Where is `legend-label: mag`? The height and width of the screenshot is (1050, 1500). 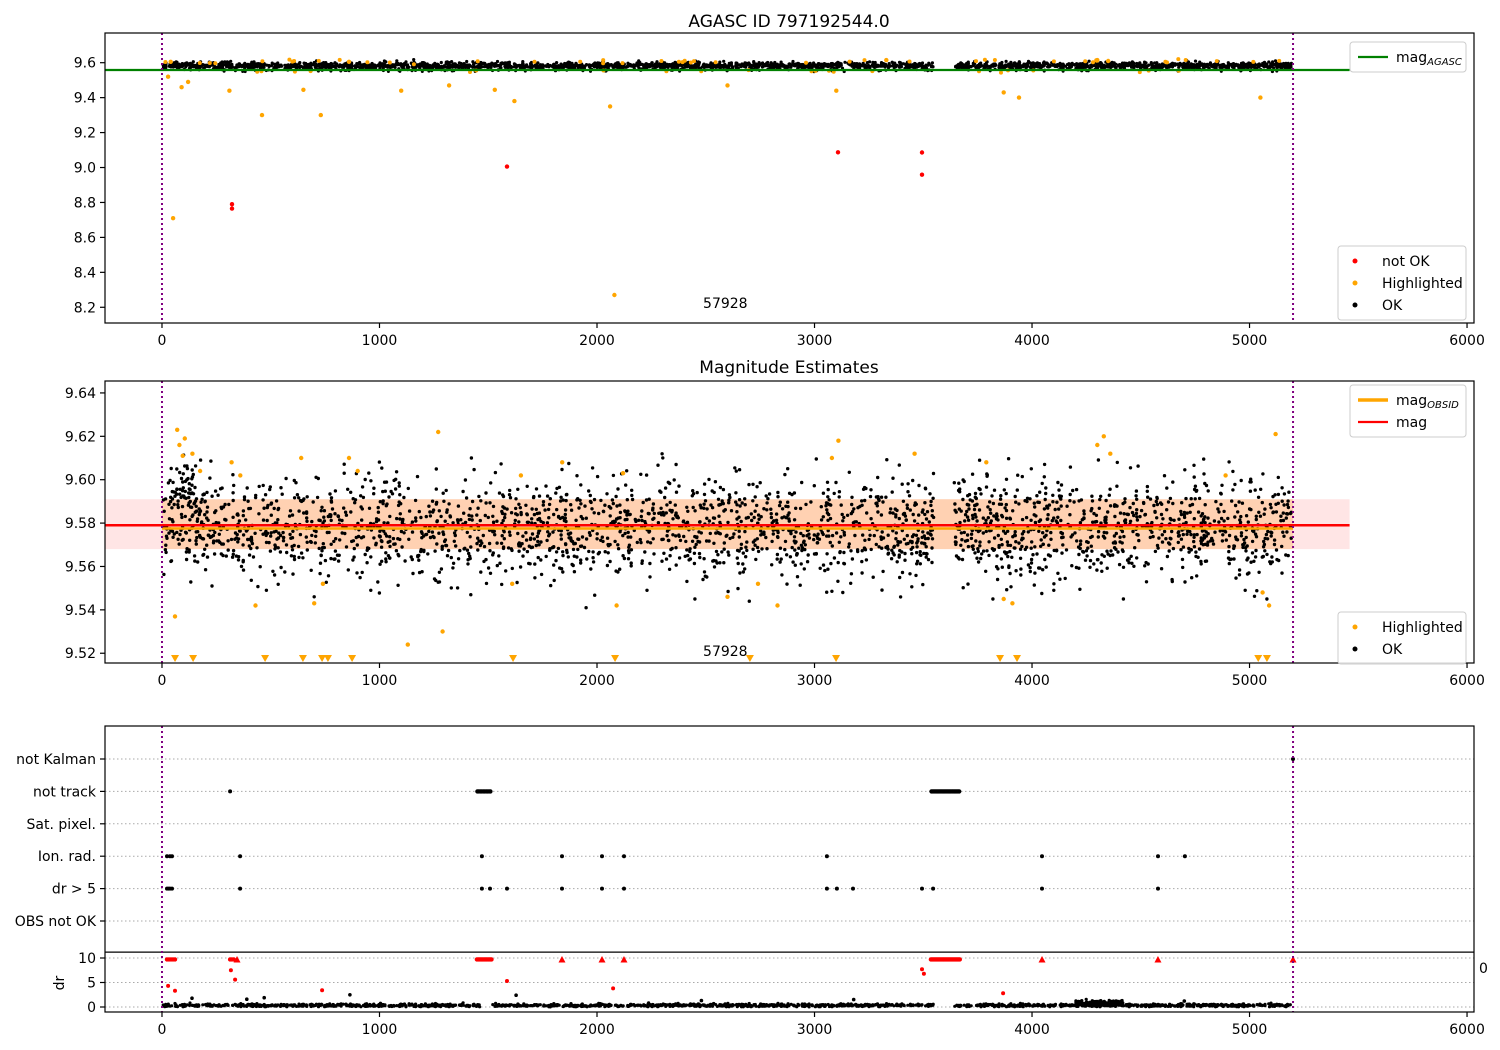 legend-label: mag is located at coordinates (1411, 423).